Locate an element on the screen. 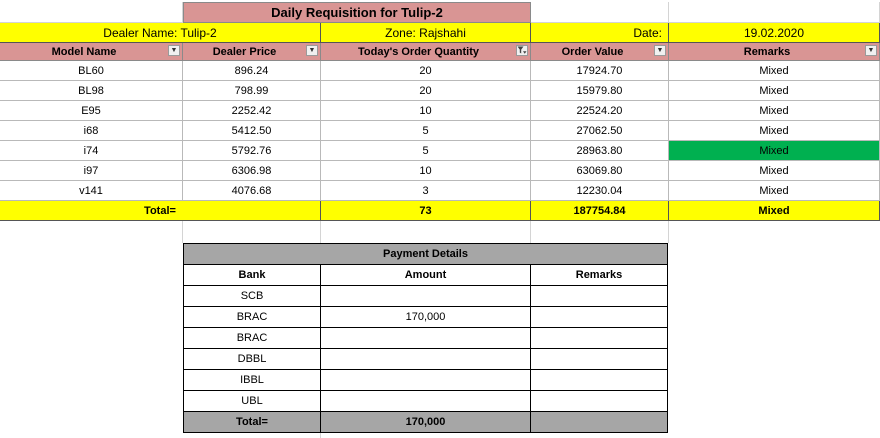 The width and height of the screenshot is (880, 438). bank-cell: IBBL is located at coordinates (252, 380).